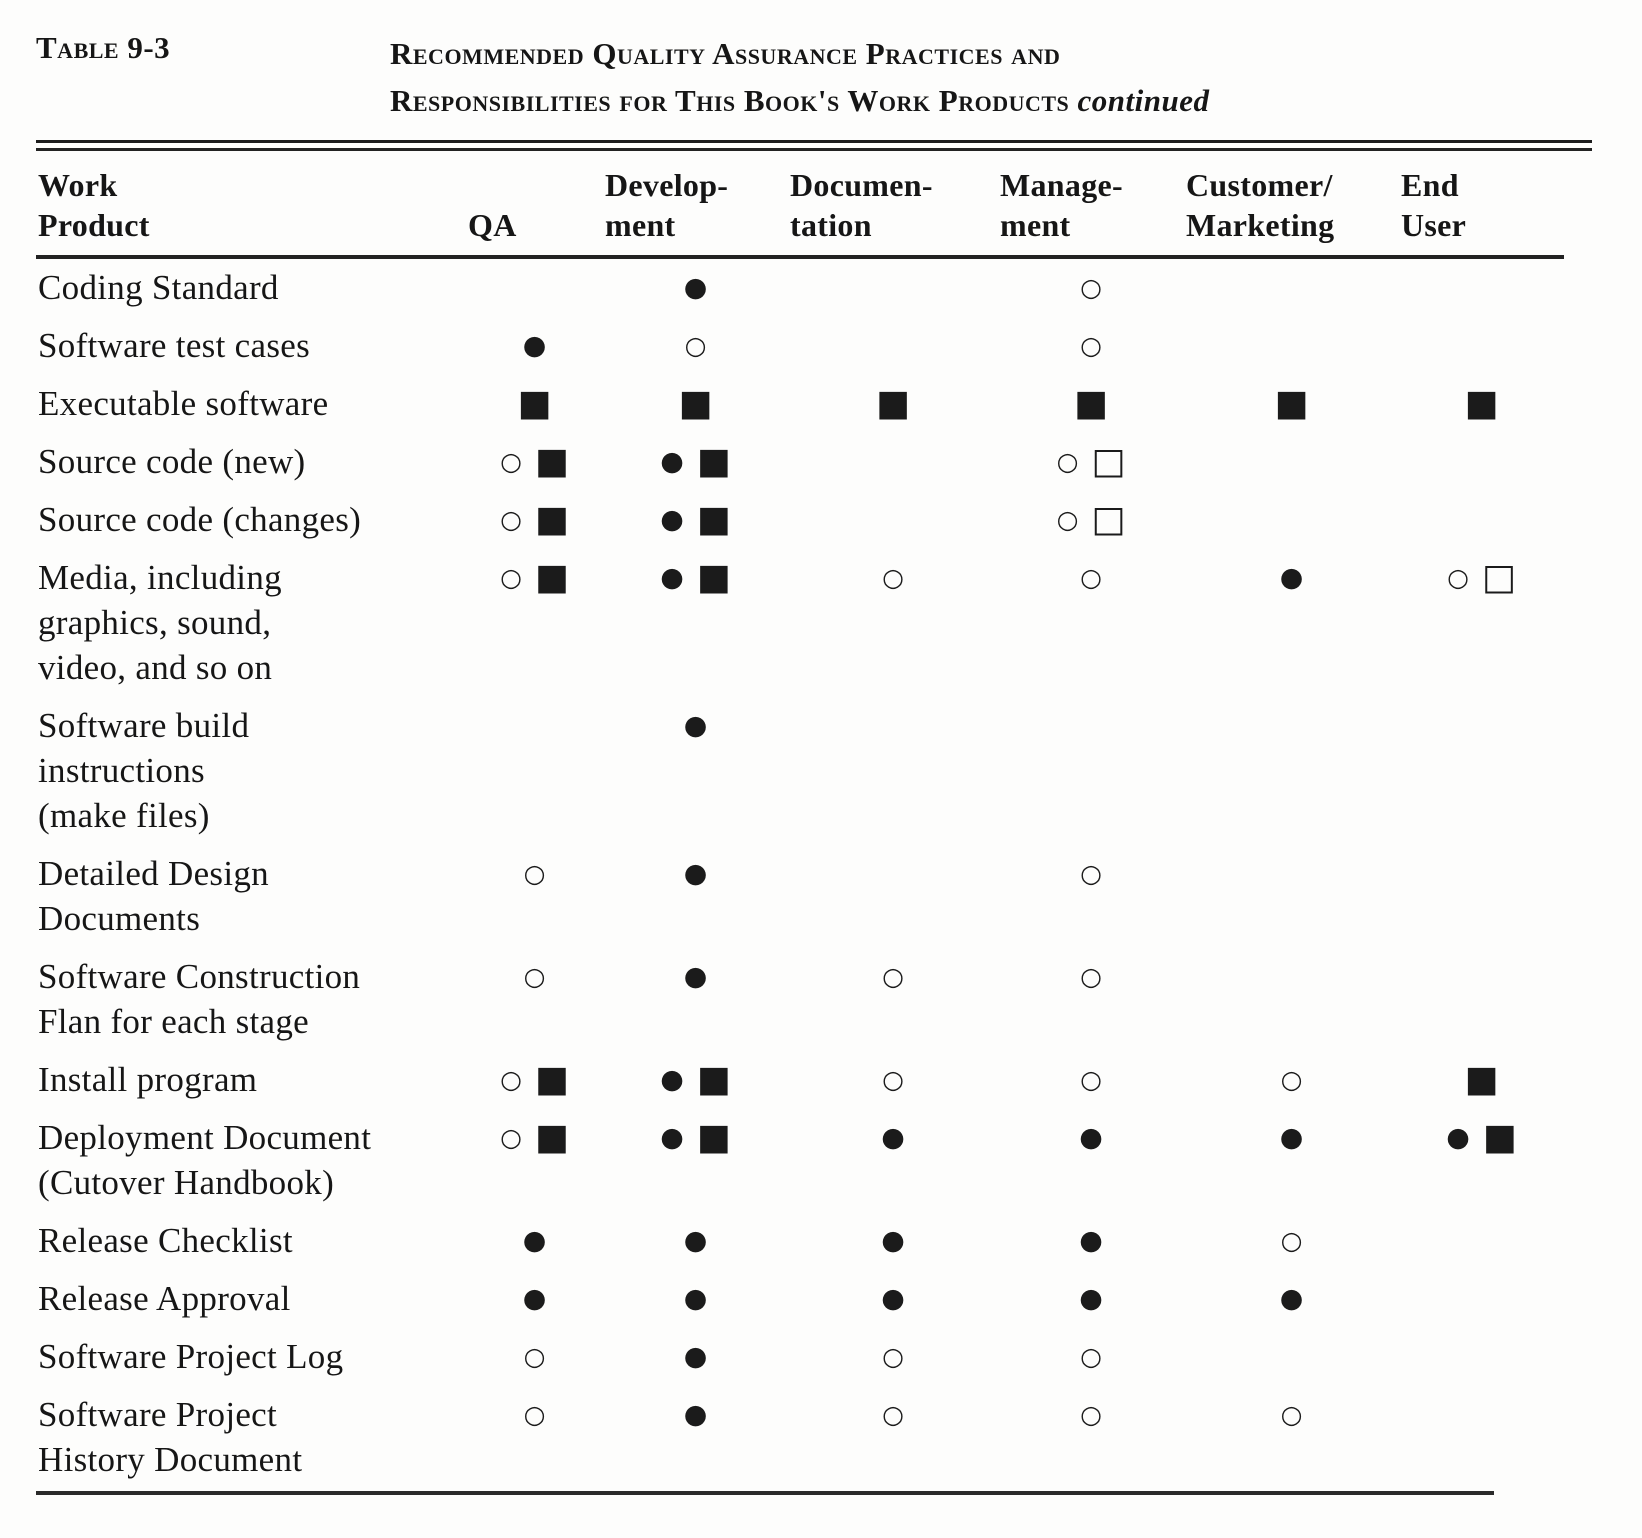 The image size is (1642, 1538). I want to click on work-product-name: Software Construction Flan for each stage, so click(199, 999).